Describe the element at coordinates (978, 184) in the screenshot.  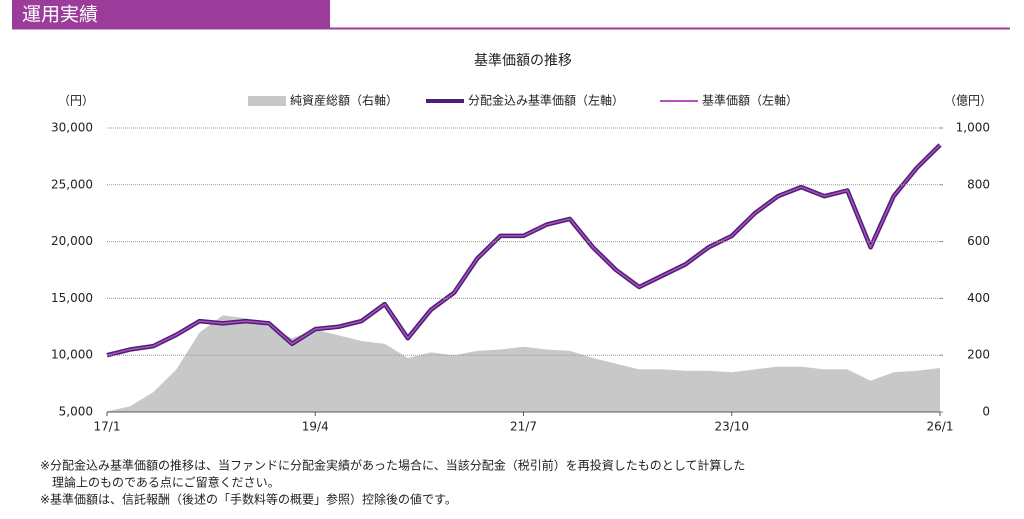
I see `y2-tick-label: 800` at that location.